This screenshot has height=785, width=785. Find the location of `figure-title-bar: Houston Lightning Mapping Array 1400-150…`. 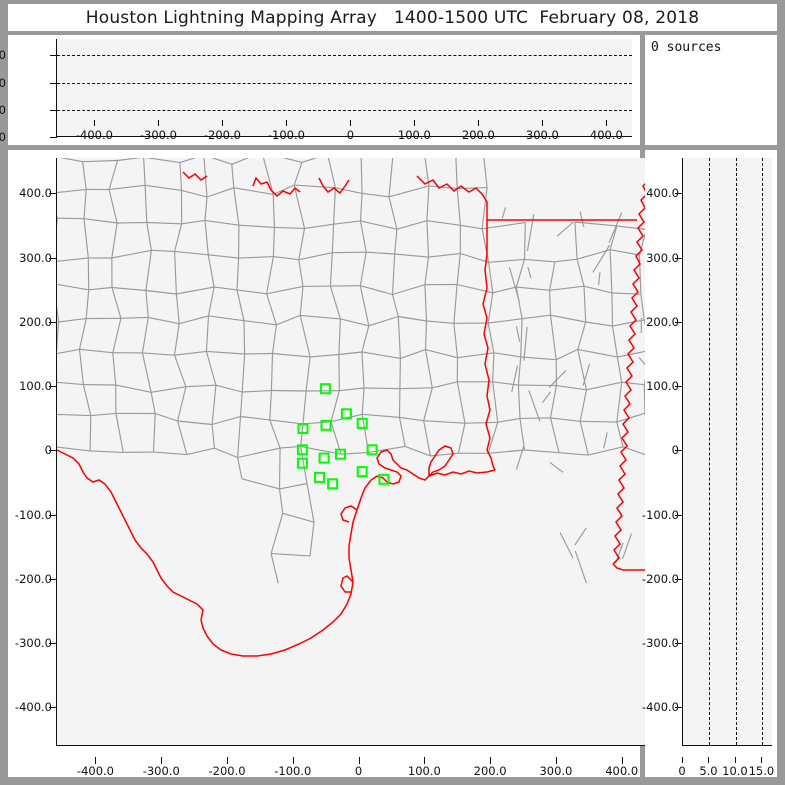

figure-title-bar: Houston Lightning Mapping Array 1400-150… is located at coordinates (392, 17).